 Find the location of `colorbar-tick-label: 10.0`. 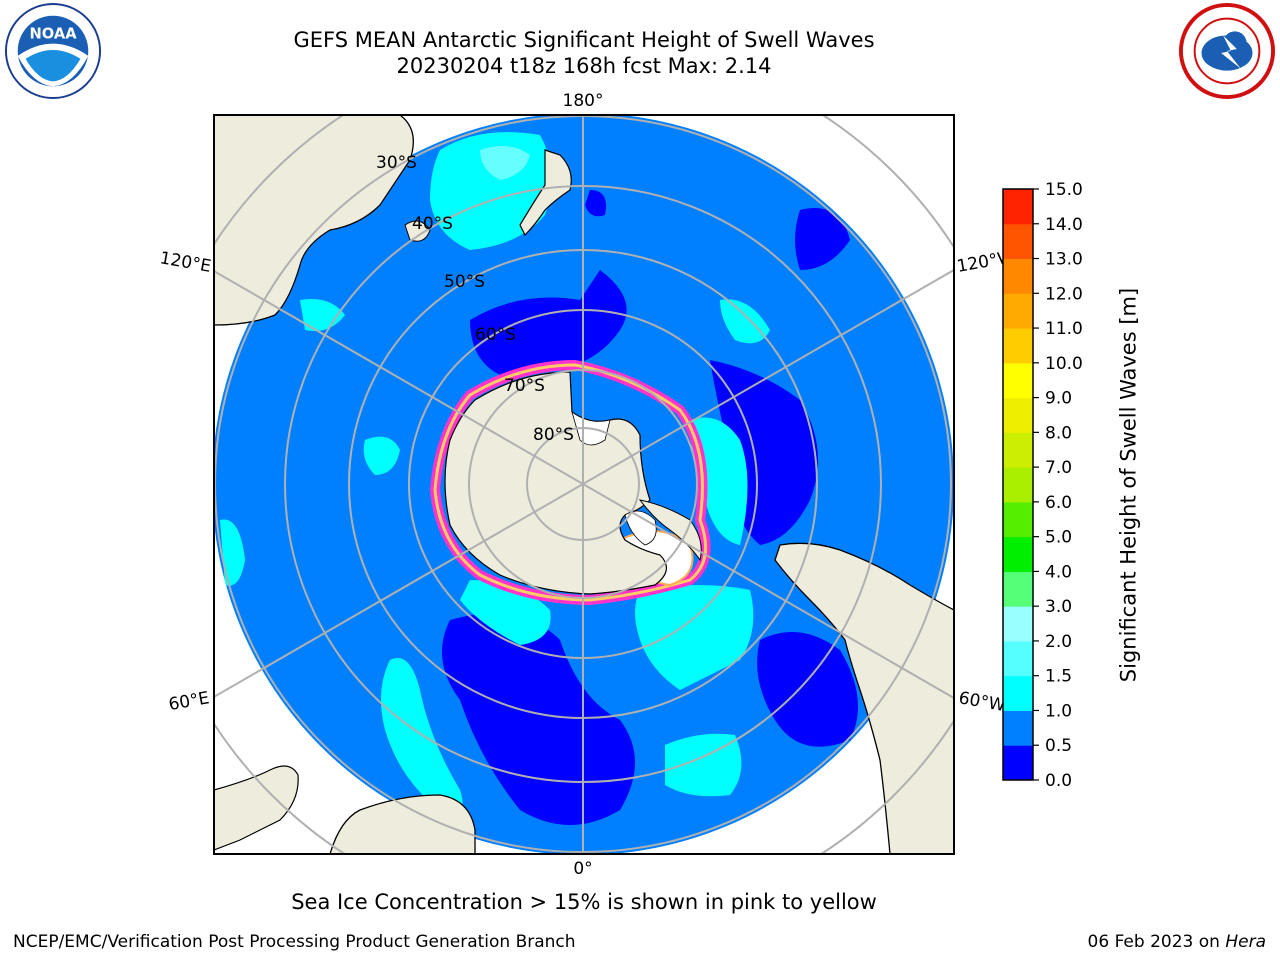

colorbar-tick-label: 10.0 is located at coordinates (1064, 364).